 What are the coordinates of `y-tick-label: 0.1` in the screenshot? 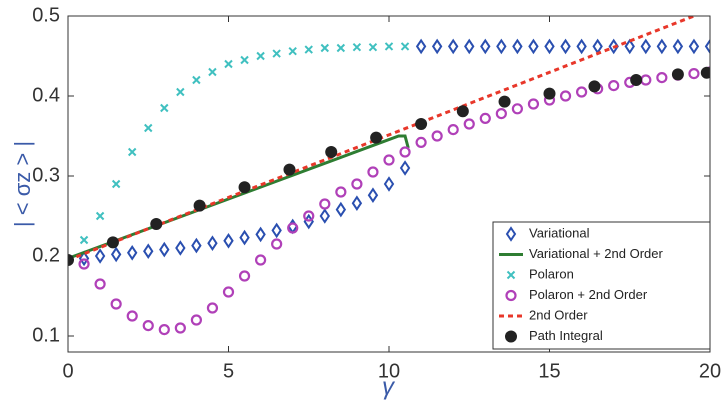 It's located at (46, 335).